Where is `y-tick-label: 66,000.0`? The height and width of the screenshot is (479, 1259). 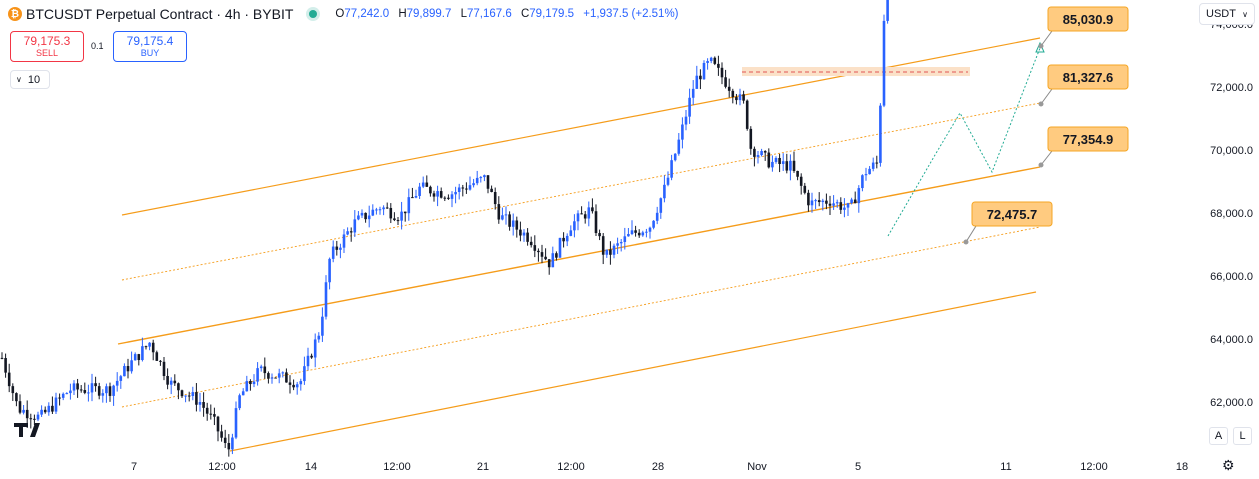
y-tick-label: 66,000.0 is located at coordinates (1231, 277).